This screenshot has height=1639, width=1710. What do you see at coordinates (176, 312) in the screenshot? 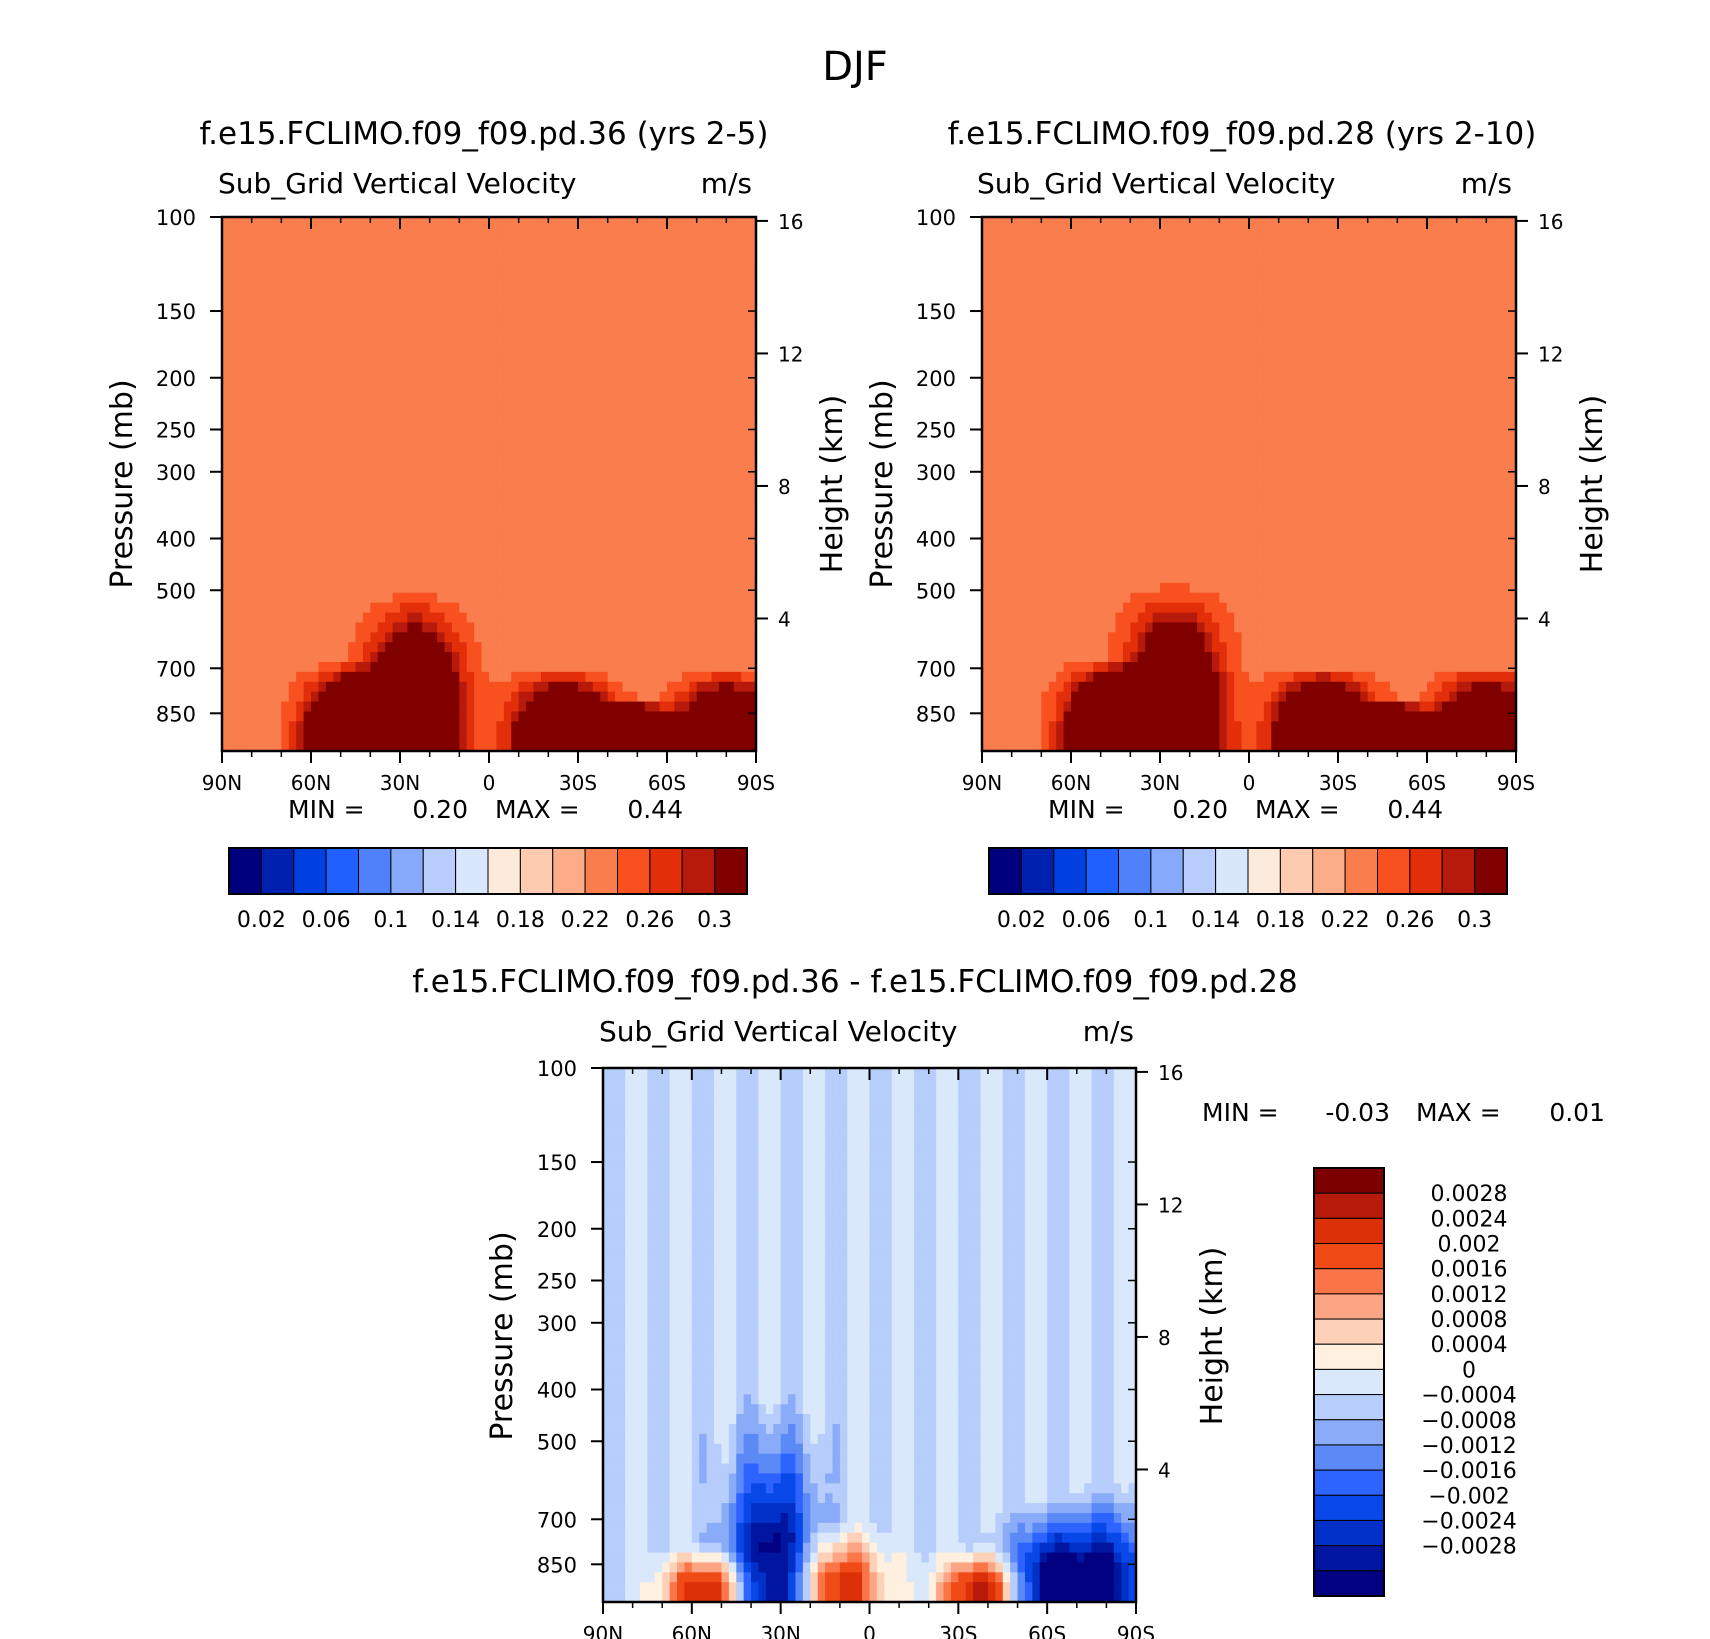
I see `y-tick-label: 150` at bounding box center [176, 312].